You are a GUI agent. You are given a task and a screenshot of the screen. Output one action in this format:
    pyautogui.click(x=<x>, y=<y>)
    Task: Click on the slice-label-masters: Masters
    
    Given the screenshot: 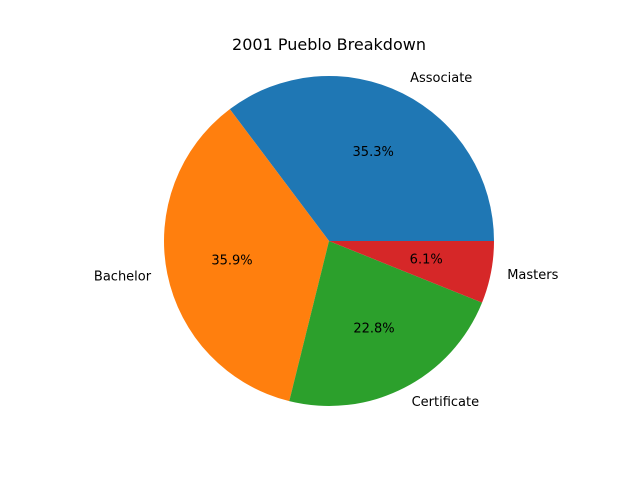 What is the action you would take?
    pyautogui.click(x=532, y=275)
    